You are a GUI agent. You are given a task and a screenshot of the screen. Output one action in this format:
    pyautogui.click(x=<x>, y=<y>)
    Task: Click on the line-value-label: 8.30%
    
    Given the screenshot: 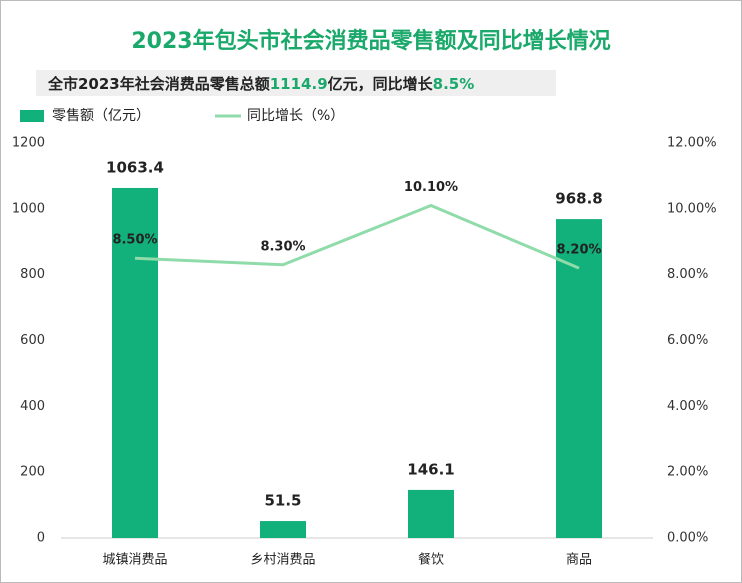 What is the action you would take?
    pyautogui.click(x=282, y=246)
    